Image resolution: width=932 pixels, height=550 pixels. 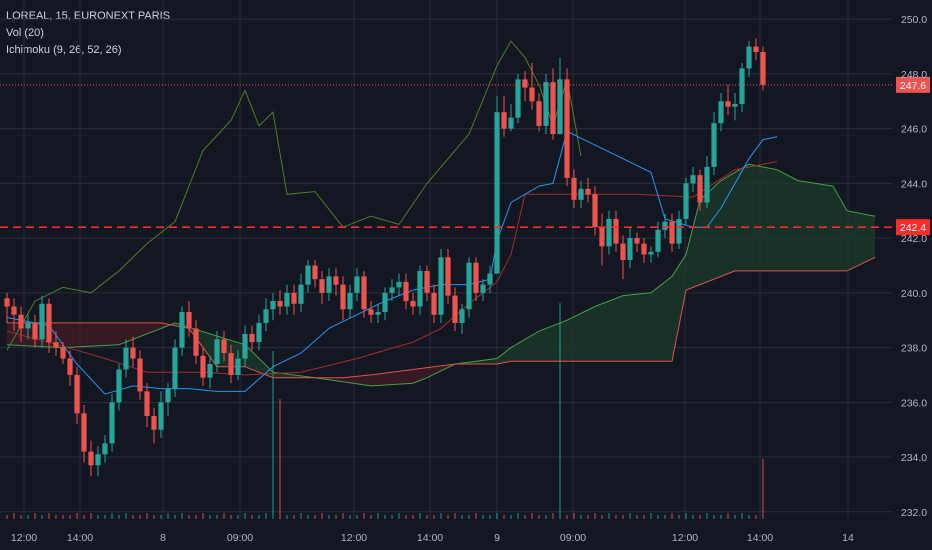 I want to click on price-axis-tick: 234.0, so click(x=914, y=458).